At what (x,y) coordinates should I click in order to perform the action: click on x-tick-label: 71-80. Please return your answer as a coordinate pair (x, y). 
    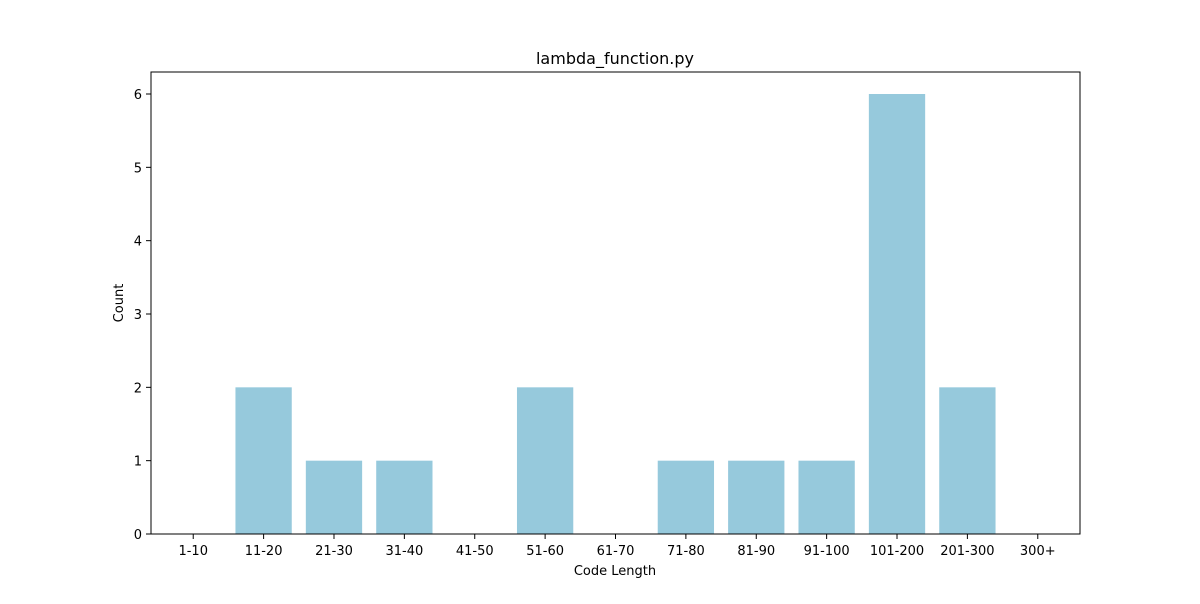
    Looking at the image, I should click on (686, 551).